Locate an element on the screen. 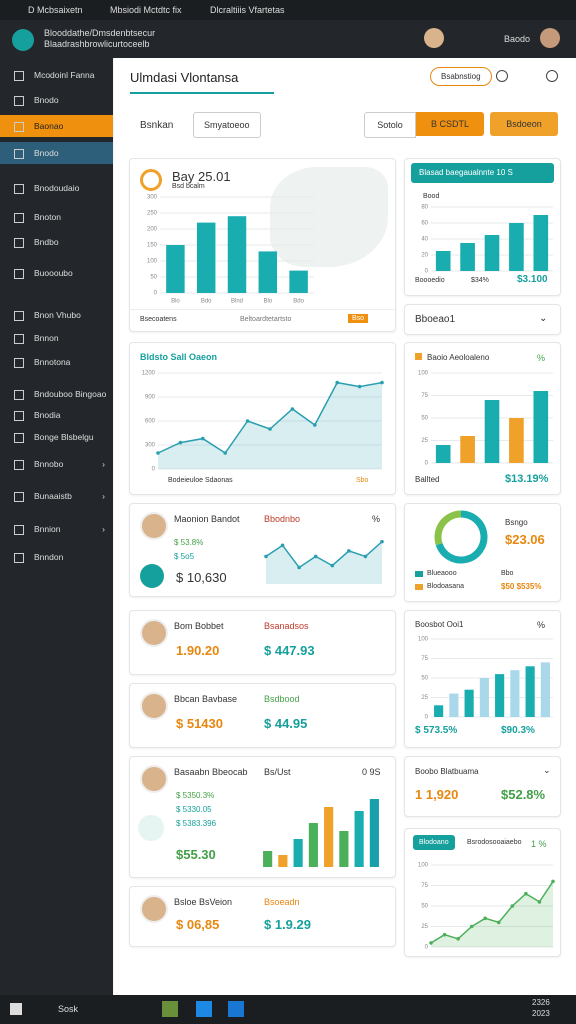  sidebar-item: Bnnon is located at coordinates (56, 338).